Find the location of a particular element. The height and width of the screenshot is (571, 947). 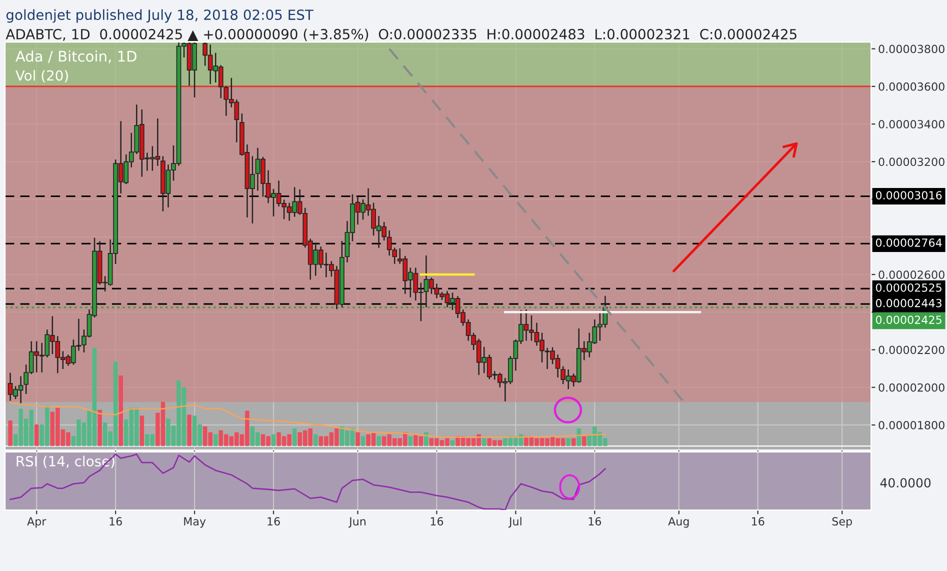

x-tick-label: Jun is located at coordinates (357, 522).